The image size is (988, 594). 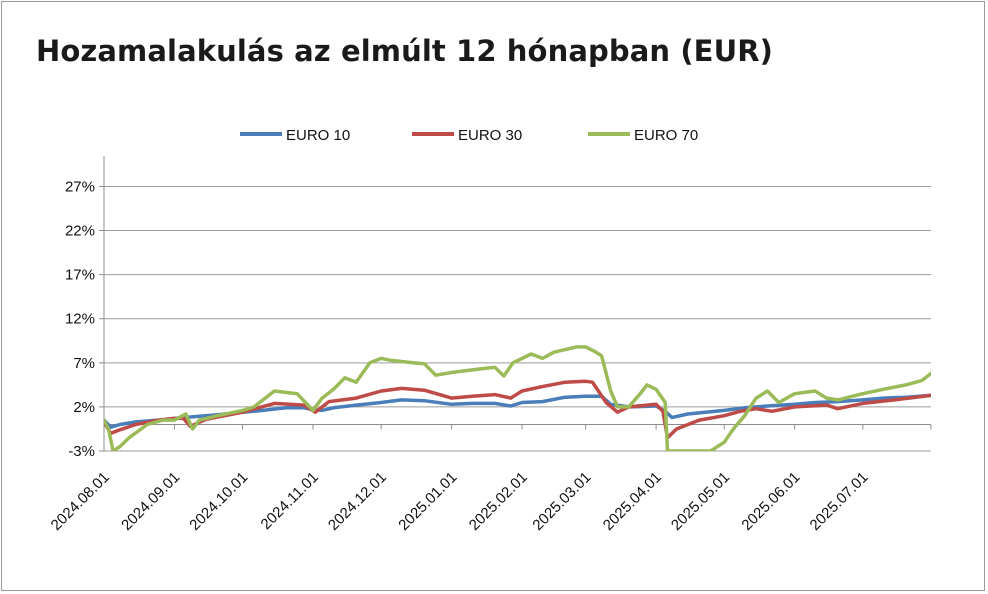 I want to click on x-tick-label: 2025.07.01, so click(x=839, y=501).